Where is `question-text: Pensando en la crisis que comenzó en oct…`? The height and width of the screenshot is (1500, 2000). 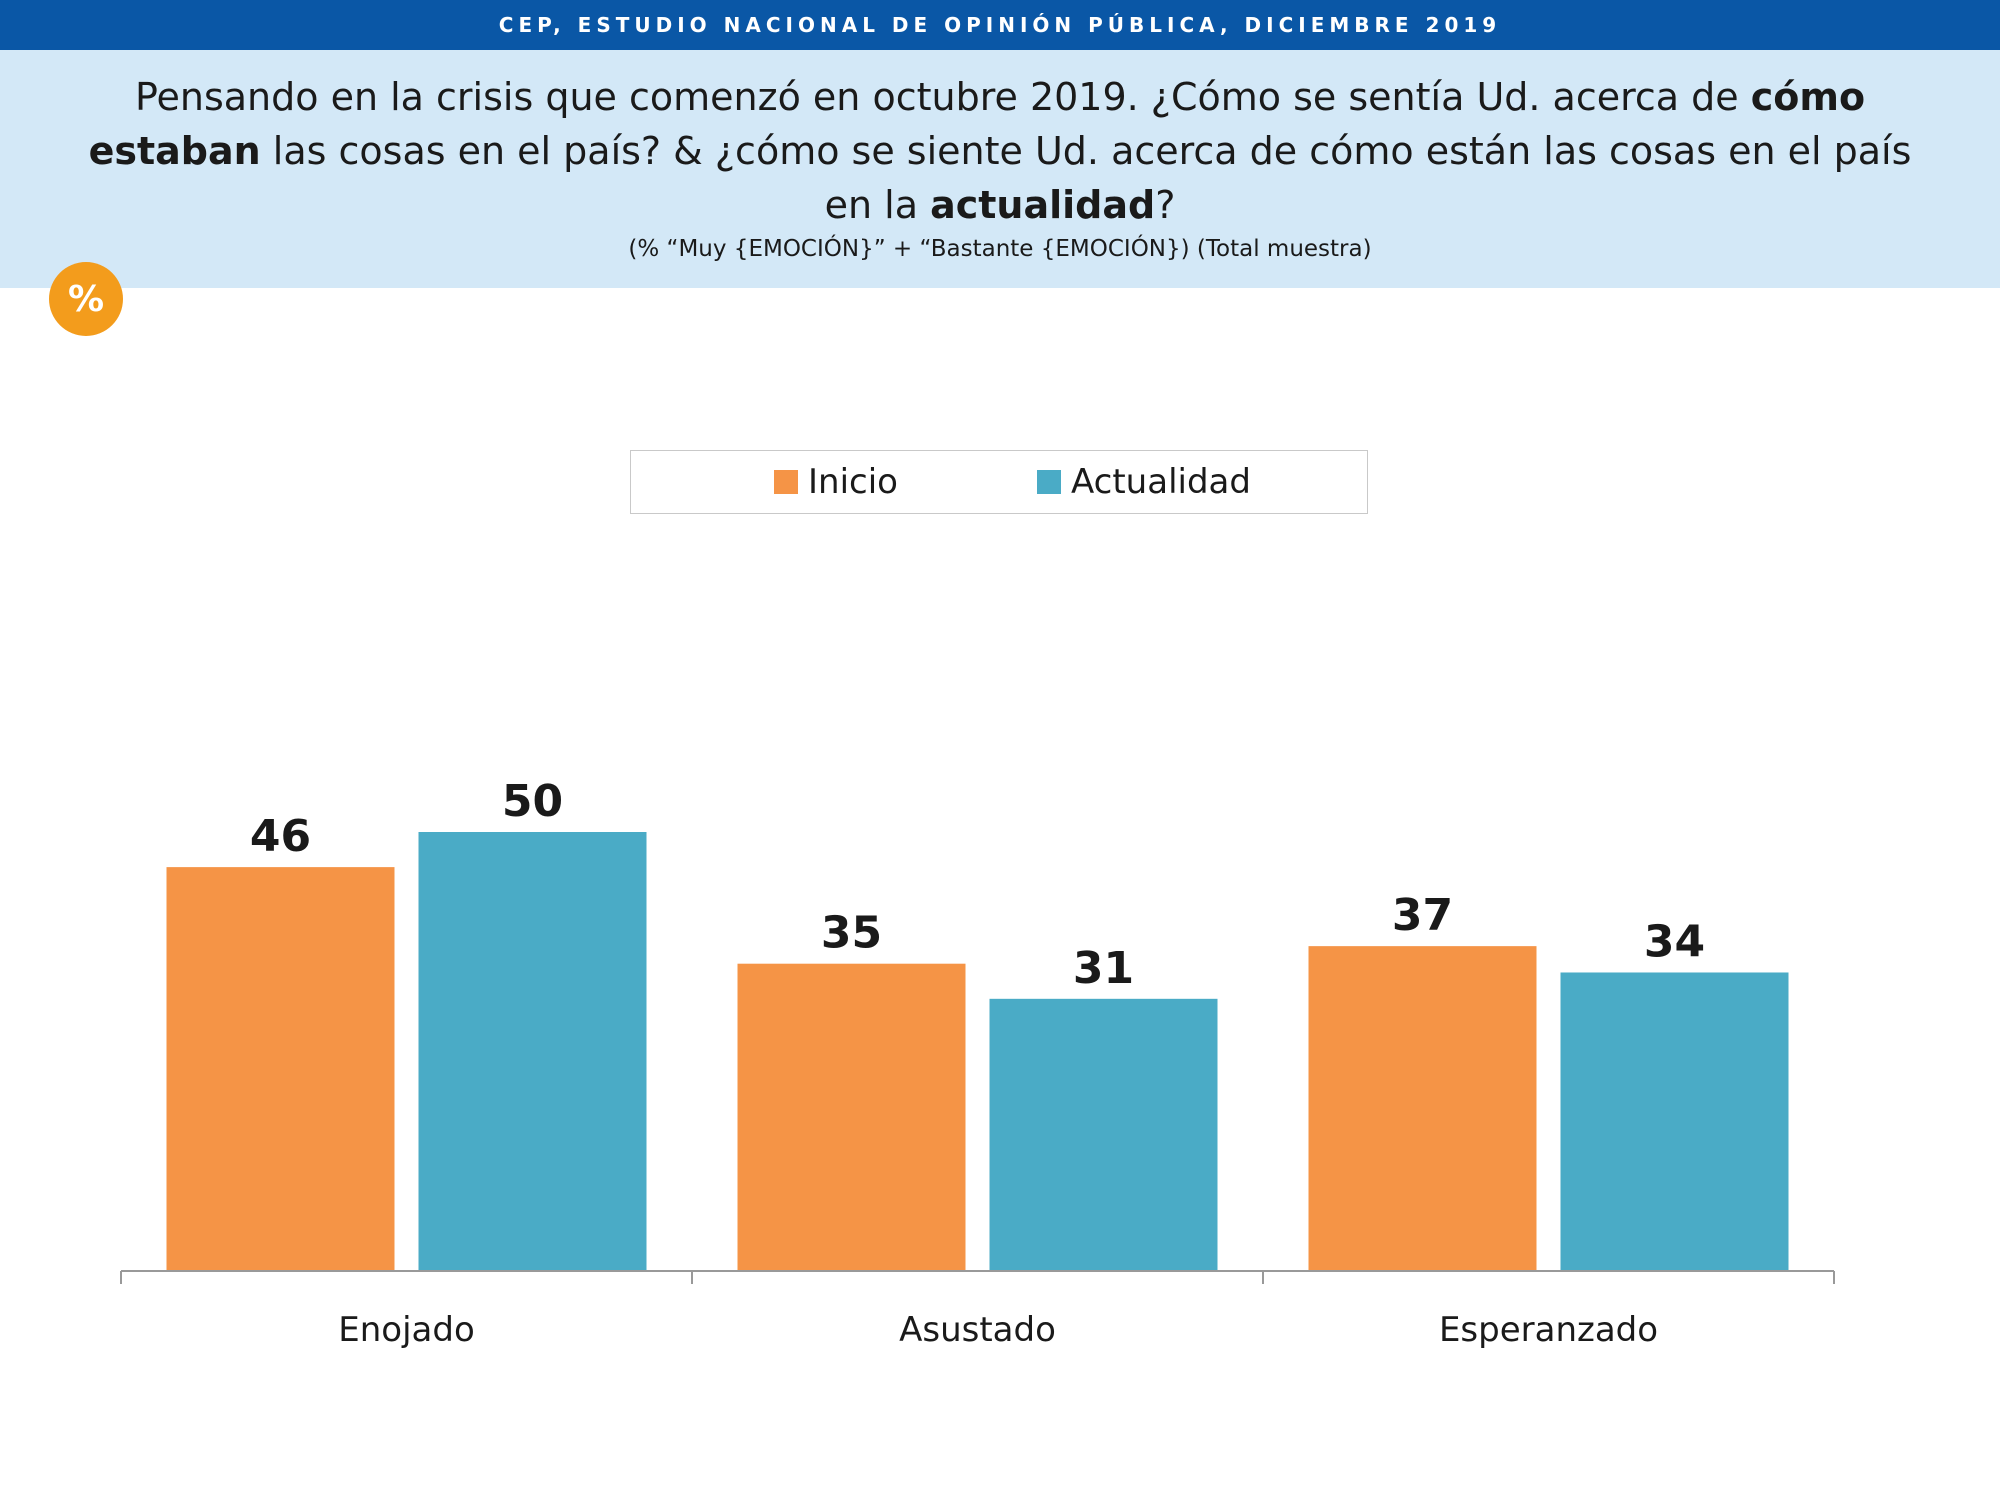 question-text: Pensando en la crisis que comenzó en oct… is located at coordinates (1000, 151).